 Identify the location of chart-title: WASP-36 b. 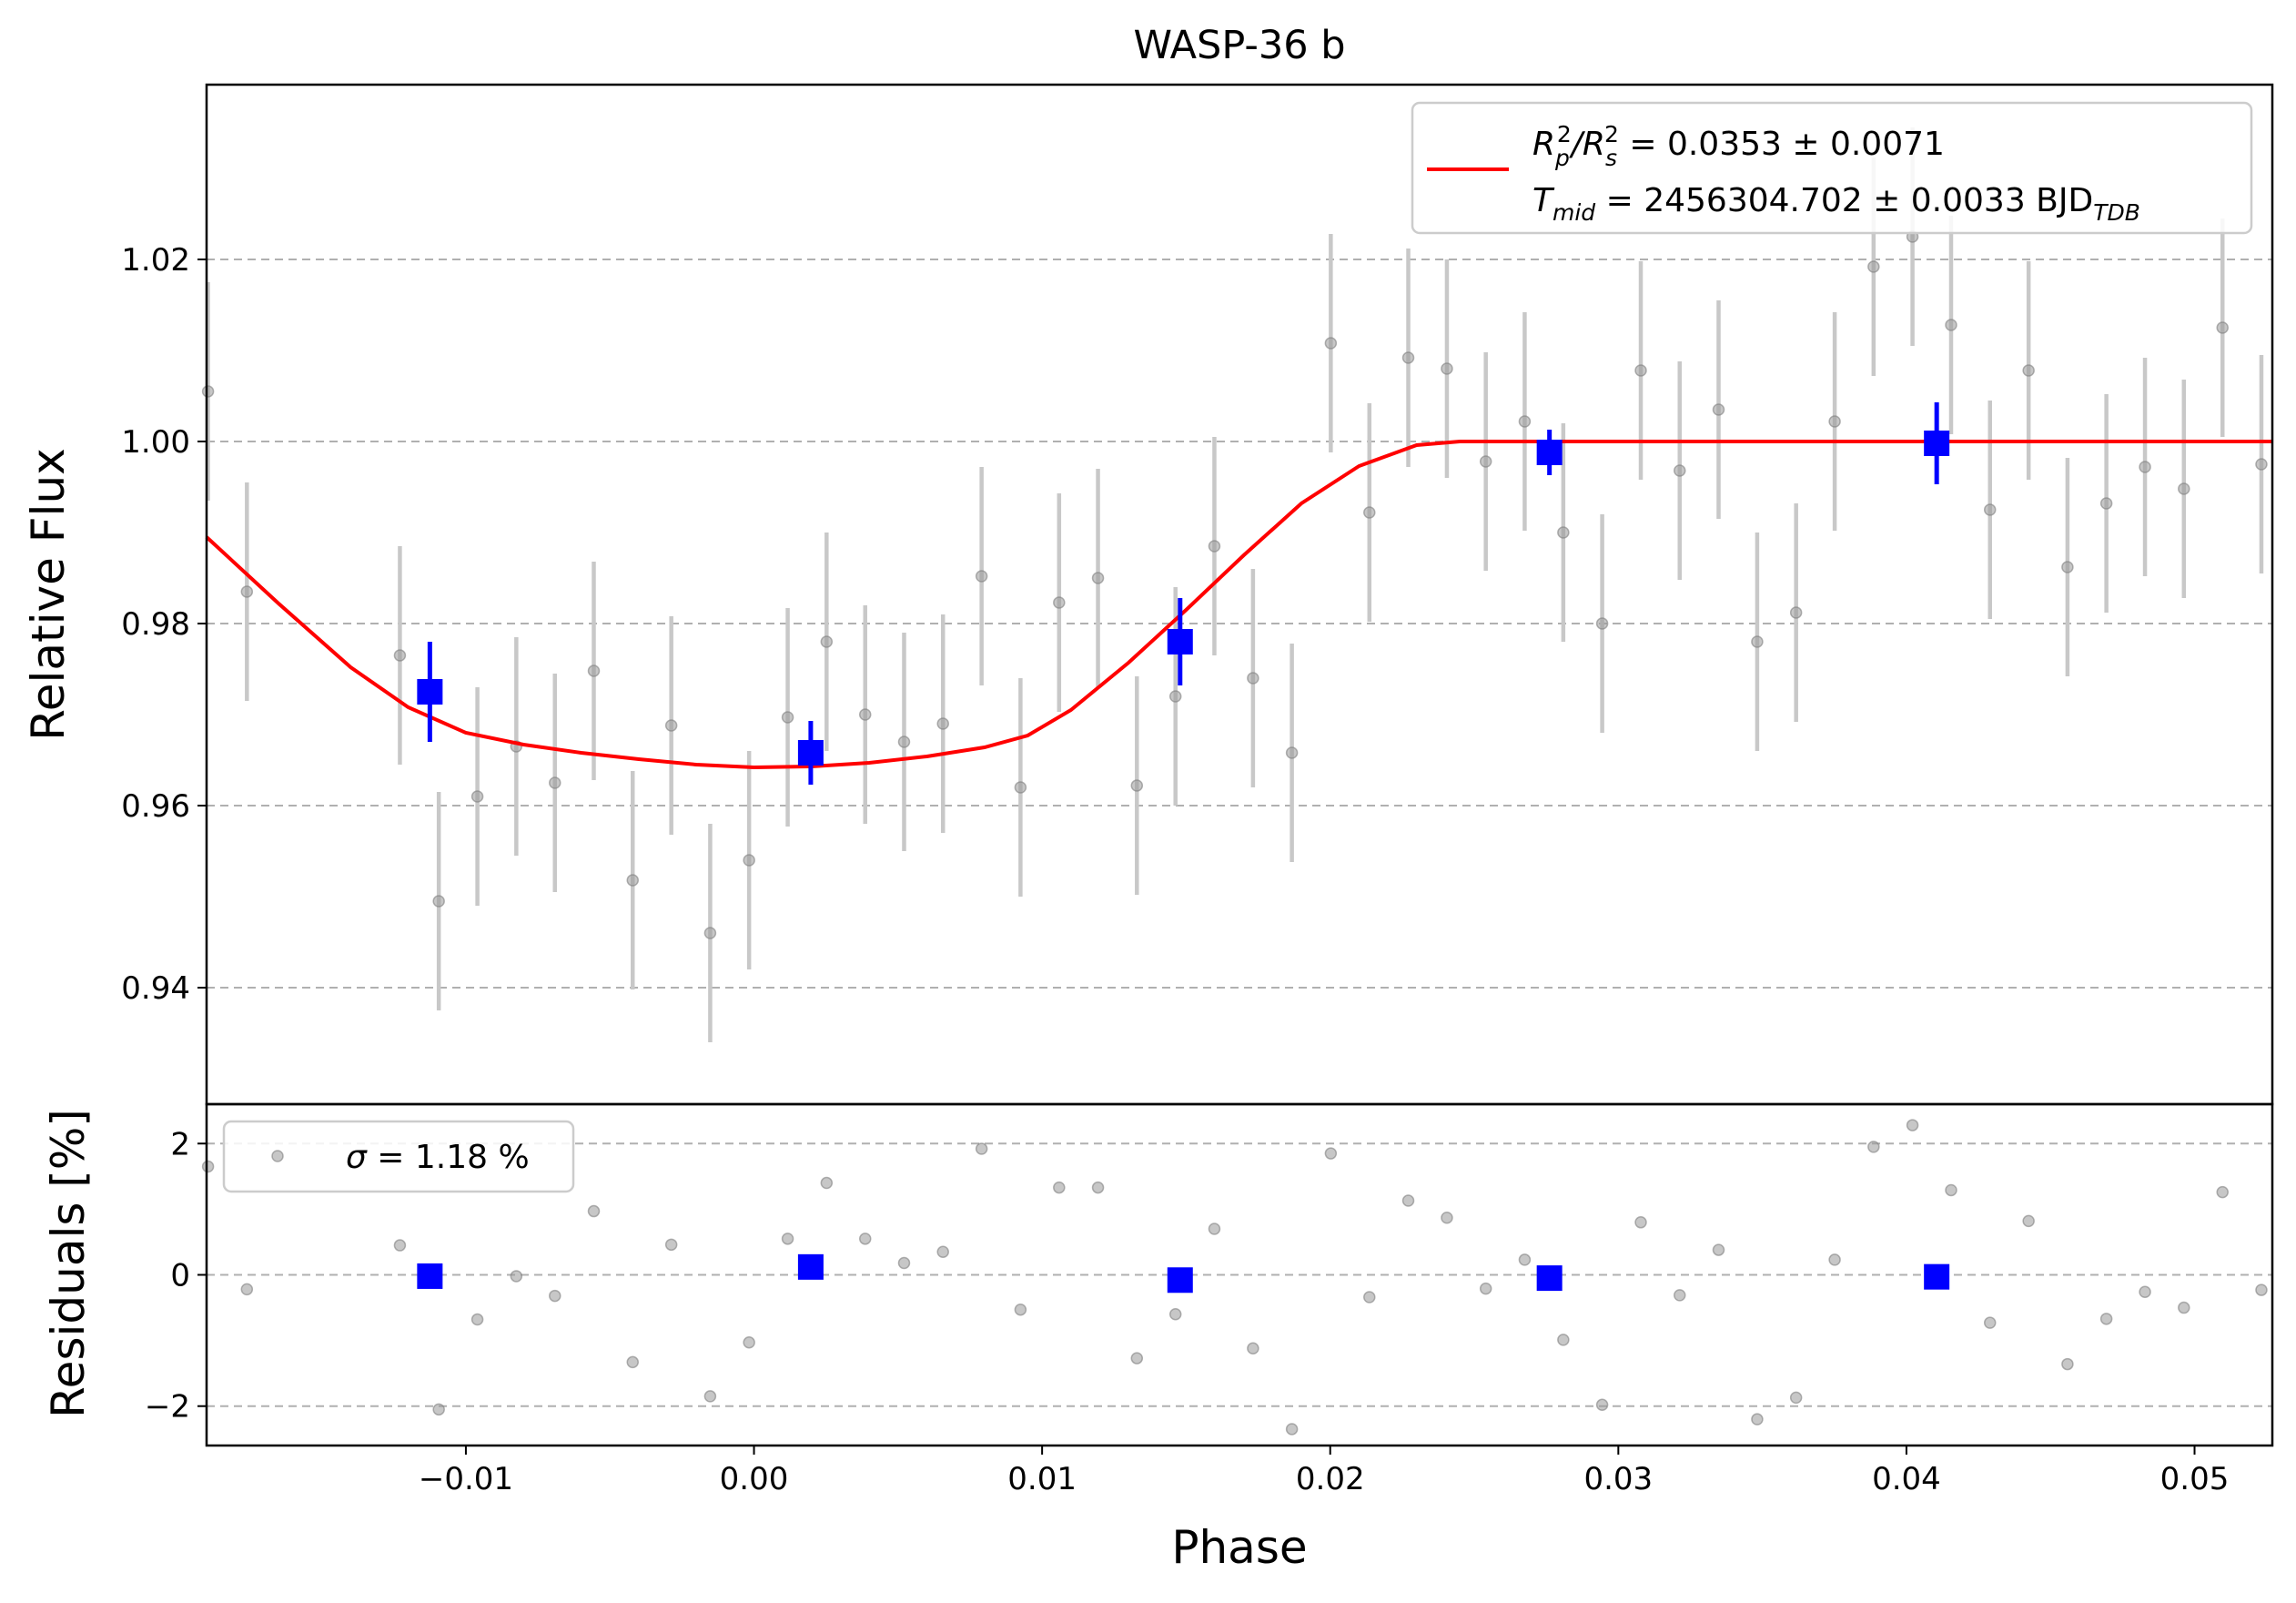
(1239, 45).